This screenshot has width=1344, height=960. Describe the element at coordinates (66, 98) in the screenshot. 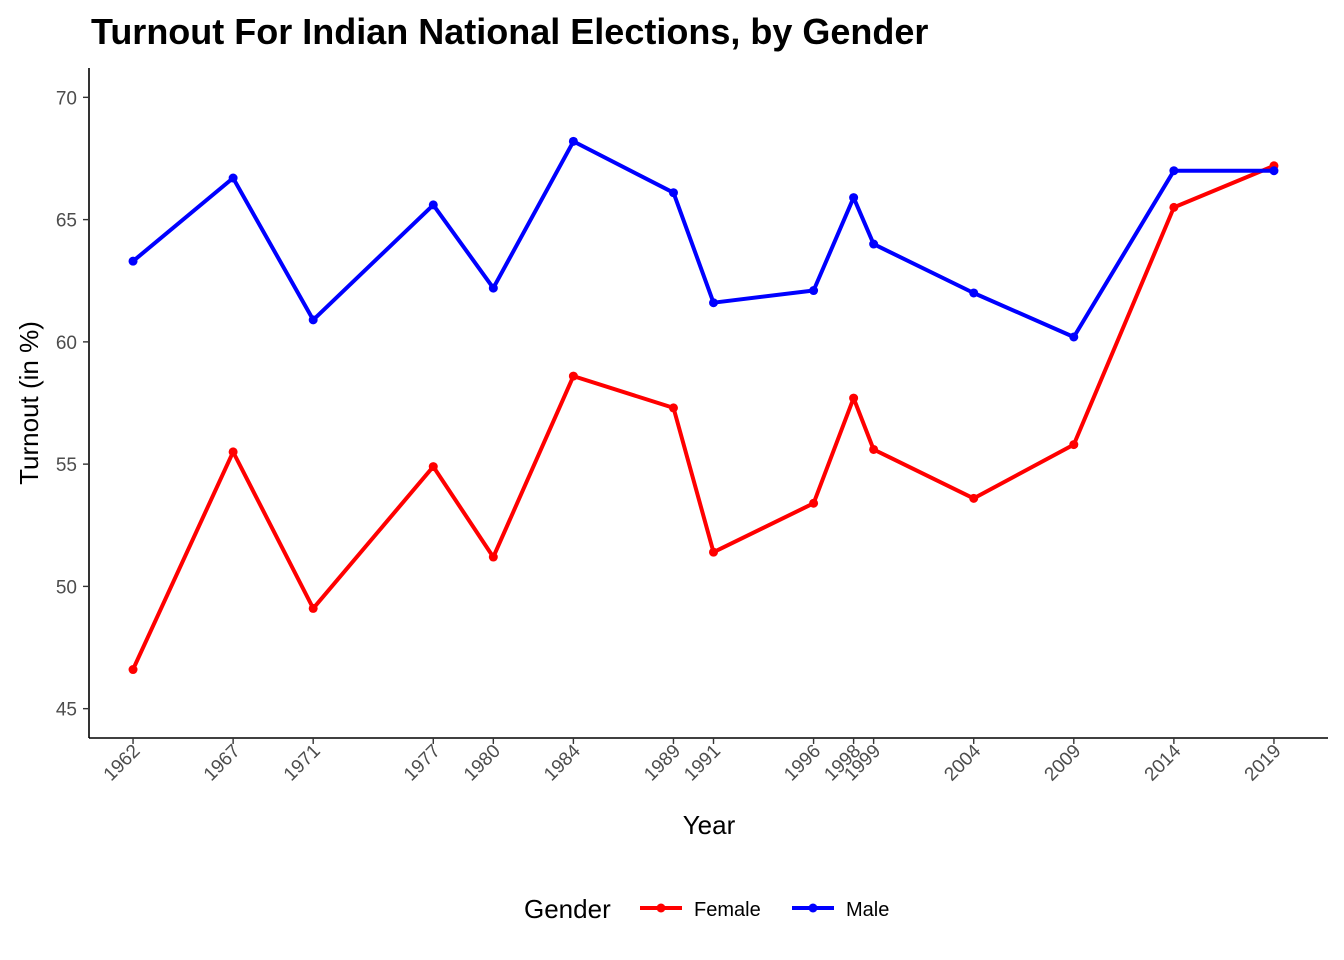

I see `y-tick-label: 70` at that location.